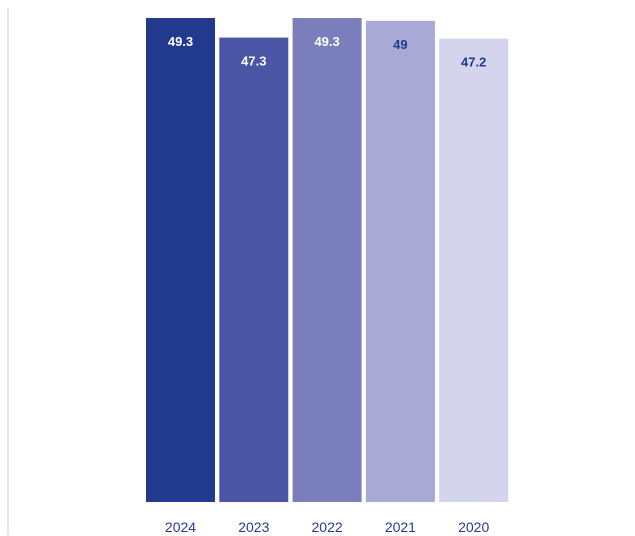 This screenshot has width=635, height=536. I want to click on x-tick-2021: 2021, so click(400, 527).